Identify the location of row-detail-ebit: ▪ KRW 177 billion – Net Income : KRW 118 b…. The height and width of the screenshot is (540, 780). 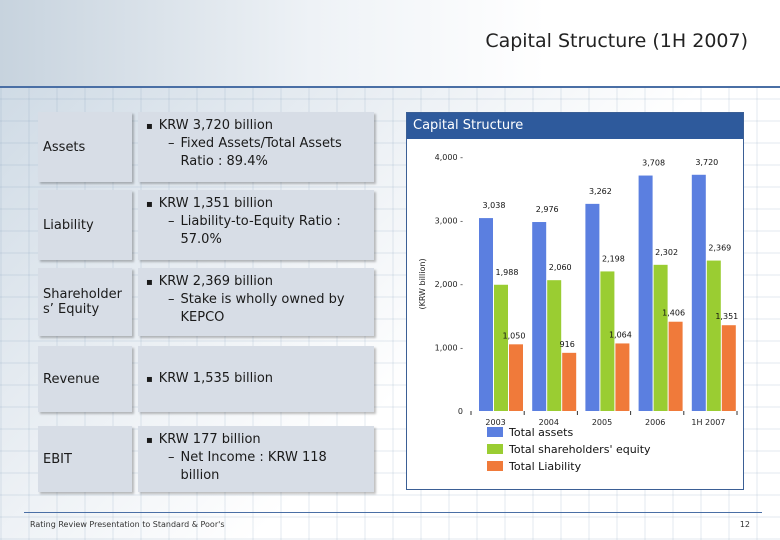
(256, 459).